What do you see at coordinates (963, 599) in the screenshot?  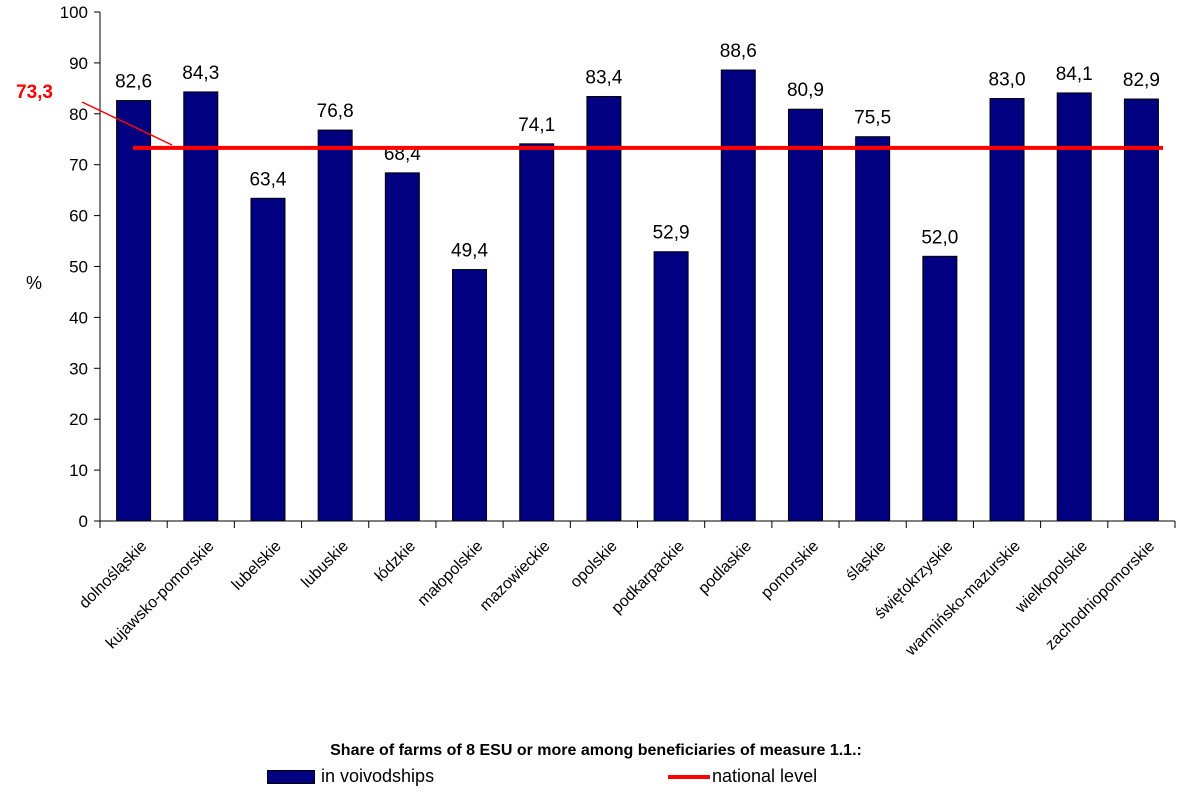 I see `category-label: warmińsko-mazurskie` at bounding box center [963, 599].